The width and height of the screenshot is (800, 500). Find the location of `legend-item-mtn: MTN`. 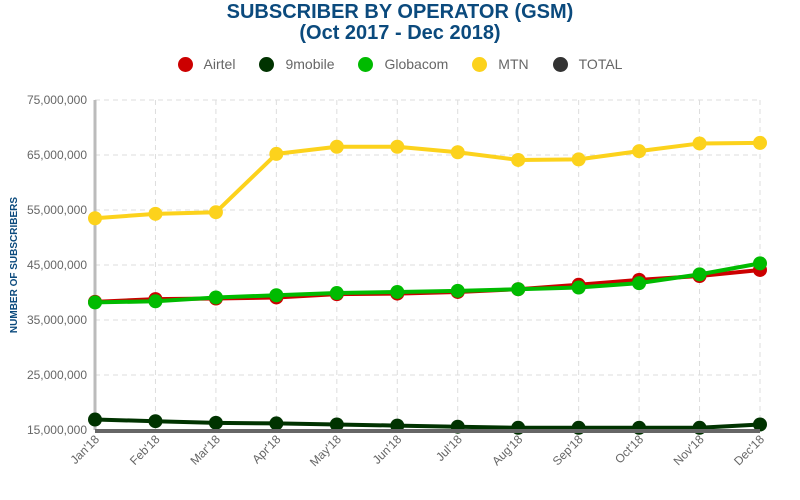

legend-item-mtn: MTN is located at coordinates (500, 64).